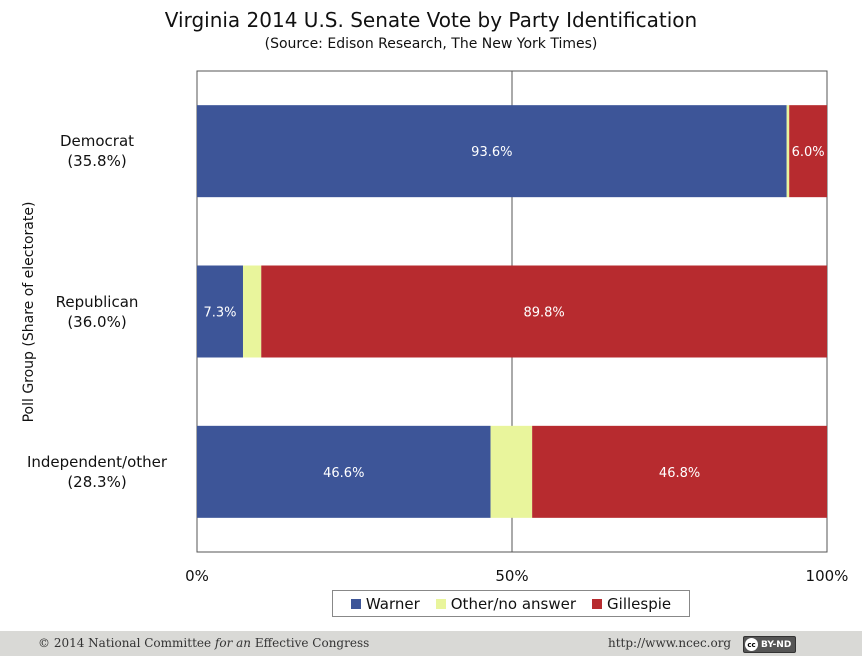 The width and height of the screenshot is (862, 656). I want to click on data-label: 6.0%, so click(808, 152).